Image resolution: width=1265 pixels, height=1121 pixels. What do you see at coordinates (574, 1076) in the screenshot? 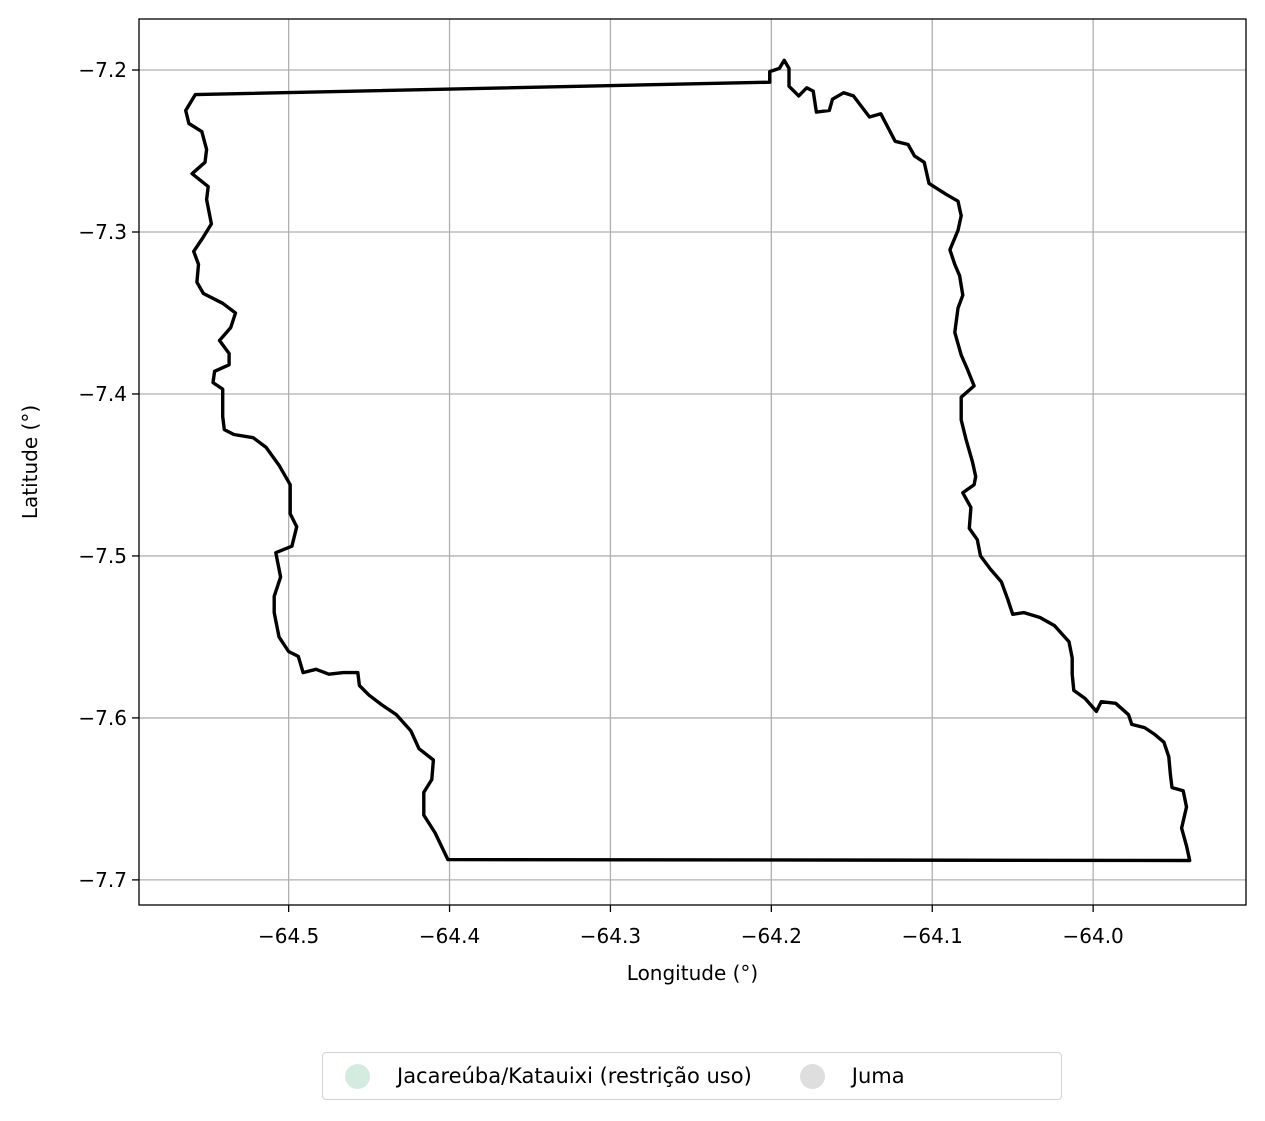
I see `legend-label-jacareuba: Jacareúba/Katauixi (restrição uso)` at bounding box center [574, 1076].